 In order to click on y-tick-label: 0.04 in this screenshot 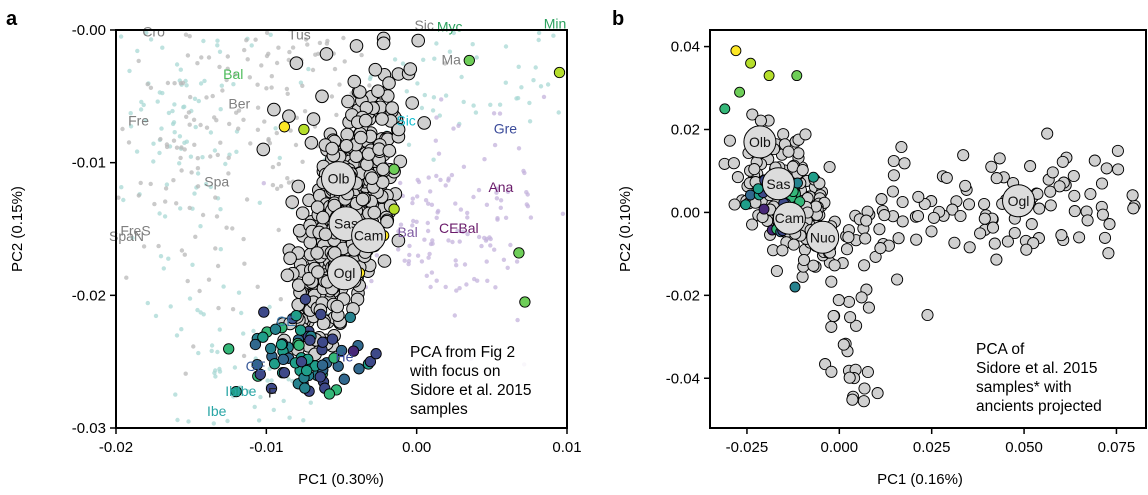, I will do `click(685, 47)`.